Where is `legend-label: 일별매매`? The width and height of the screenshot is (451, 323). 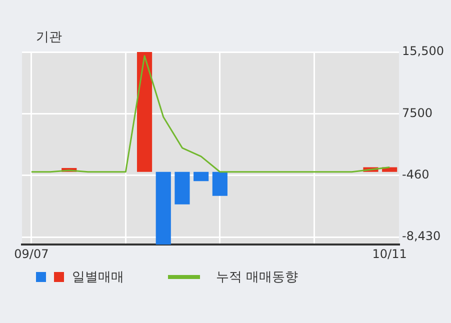
legend-label: 일별매매 is located at coordinates (98, 277).